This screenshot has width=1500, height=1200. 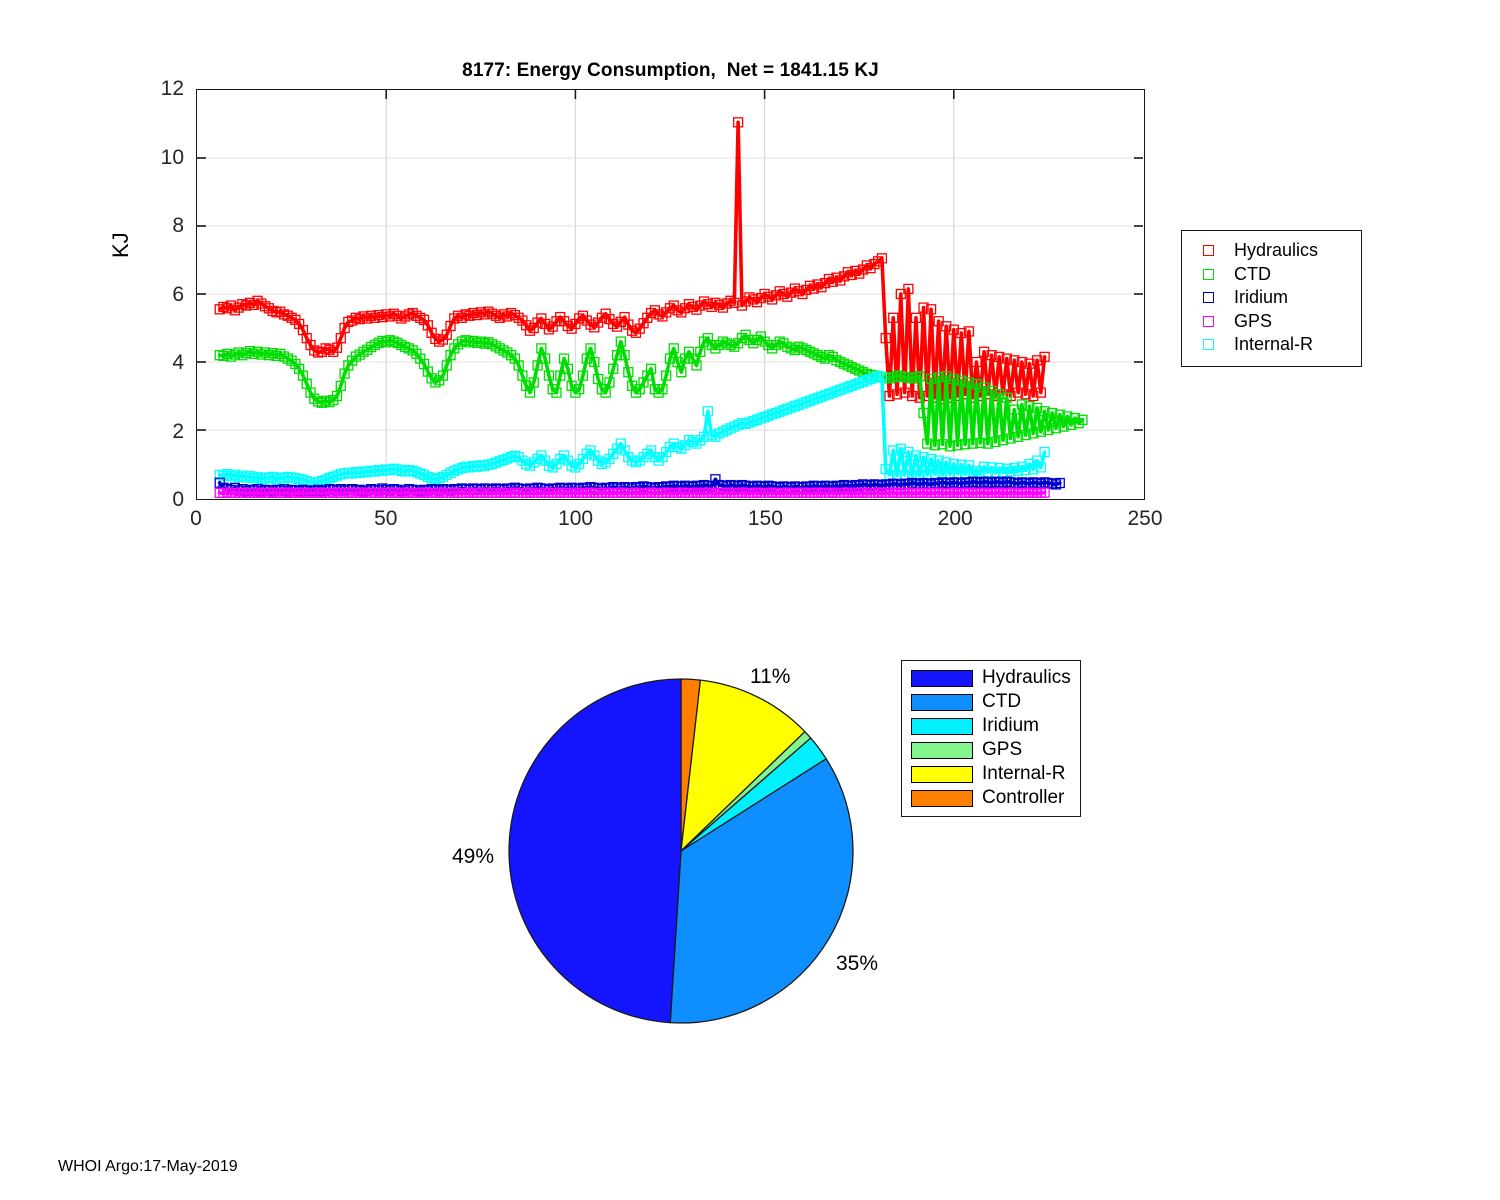 I want to click on pie-legend-item-controller: Controller, so click(x=991, y=798).